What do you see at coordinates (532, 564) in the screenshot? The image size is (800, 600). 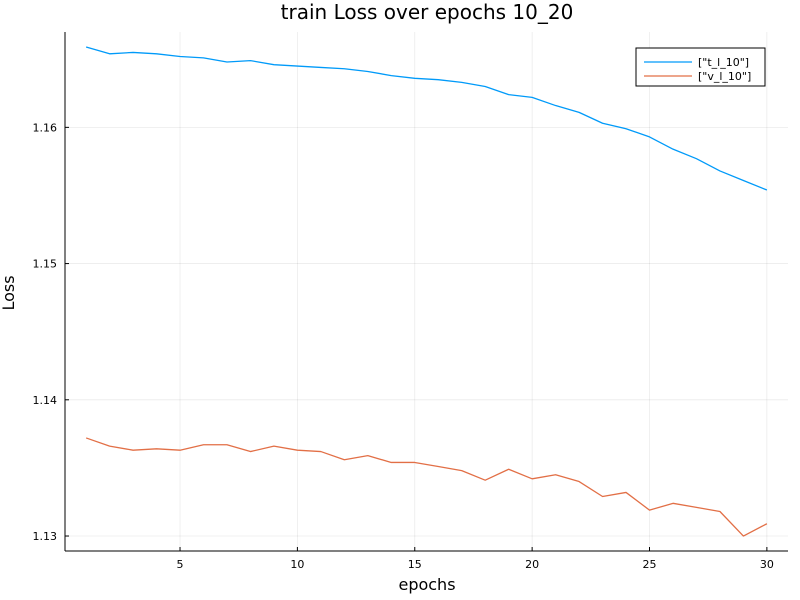 I see `x-tick-label: 20` at bounding box center [532, 564].